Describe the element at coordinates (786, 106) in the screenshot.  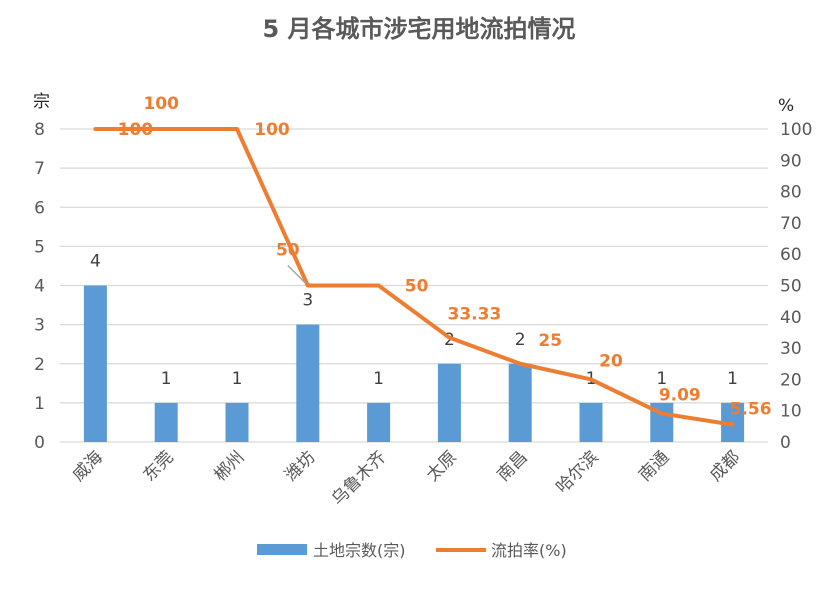
I see `right-axis-unit: %` at that location.